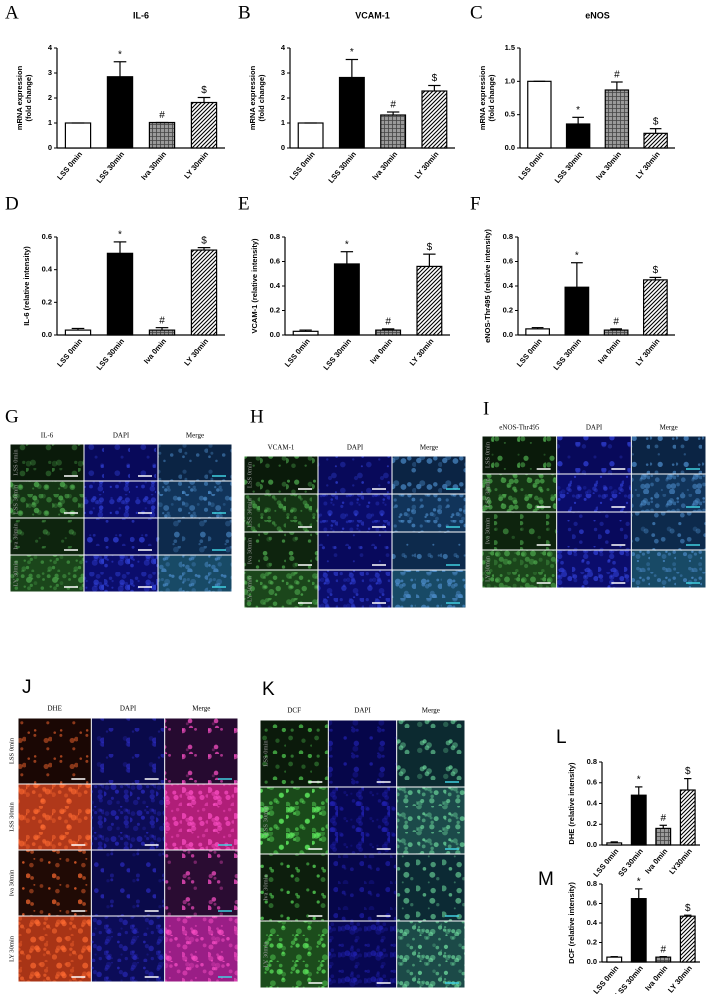 Image resolution: width=712 pixels, height=994 pixels. I want to click on x-tick-label: LSS 30min, so click(567, 353).